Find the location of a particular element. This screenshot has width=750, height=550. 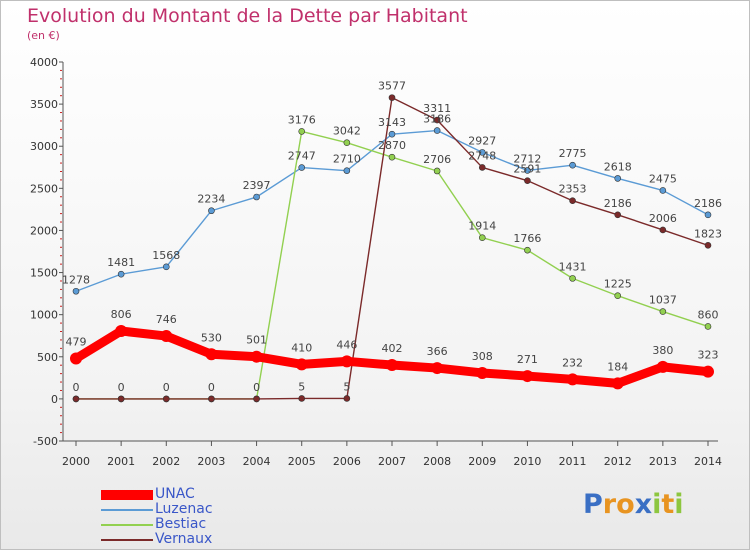

x-tick-label: 2007 is located at coordinates (392, 461).